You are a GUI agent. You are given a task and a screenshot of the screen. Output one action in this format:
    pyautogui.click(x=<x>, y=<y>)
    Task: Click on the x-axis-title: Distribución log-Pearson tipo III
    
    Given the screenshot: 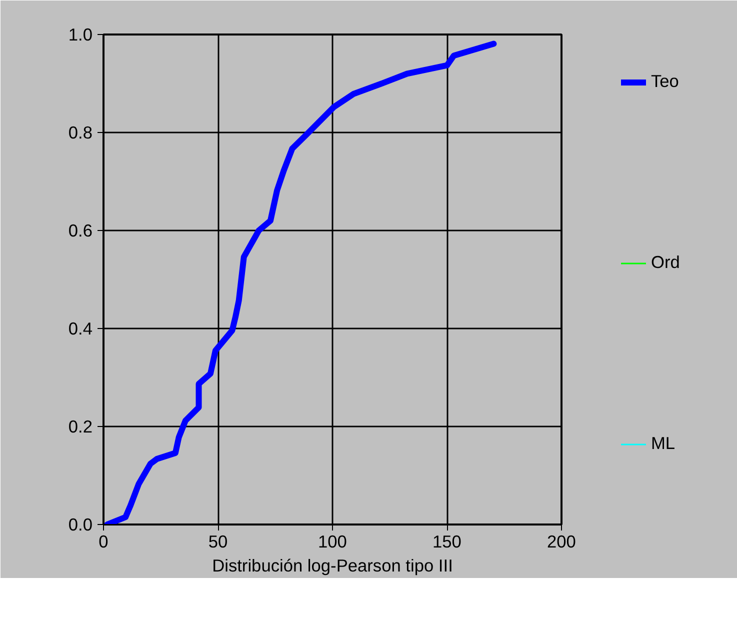 What is the action you would take?
    pyautogui.click(x=332, y=566)
    